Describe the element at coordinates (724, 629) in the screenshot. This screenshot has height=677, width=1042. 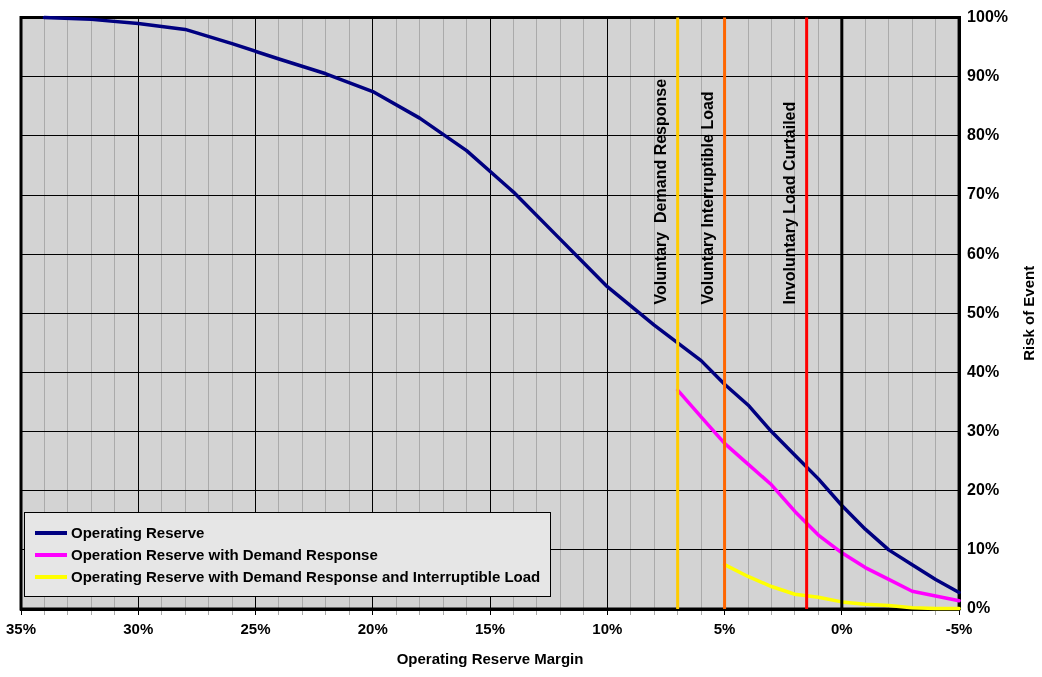
I see `x-tick-label: 5%` at that location.